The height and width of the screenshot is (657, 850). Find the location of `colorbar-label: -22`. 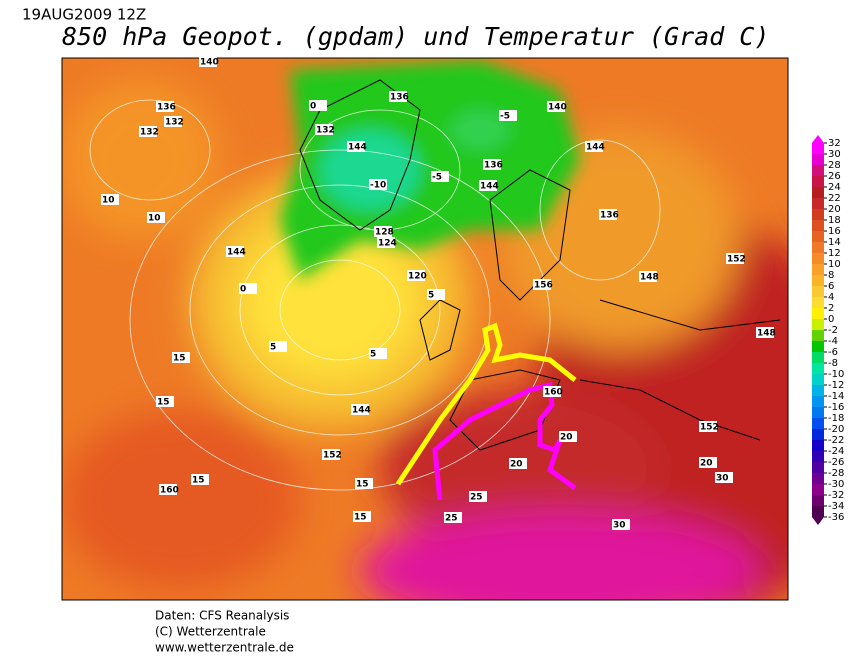

colorbar-label: -22 is located at coordinates (836, 440).